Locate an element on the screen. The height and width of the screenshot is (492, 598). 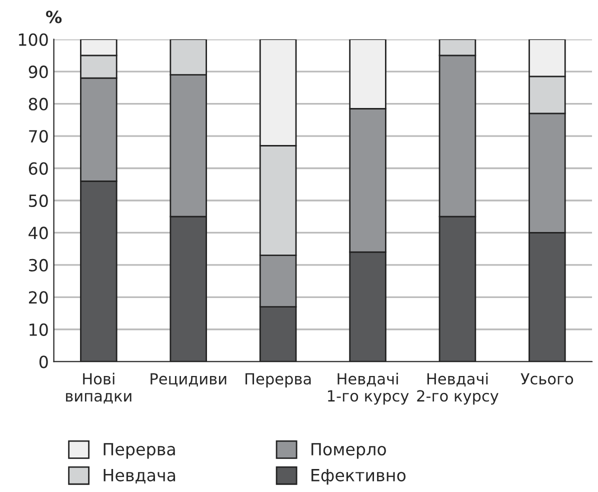
y-tick-label: 80 is located at coordinates (38, 104).